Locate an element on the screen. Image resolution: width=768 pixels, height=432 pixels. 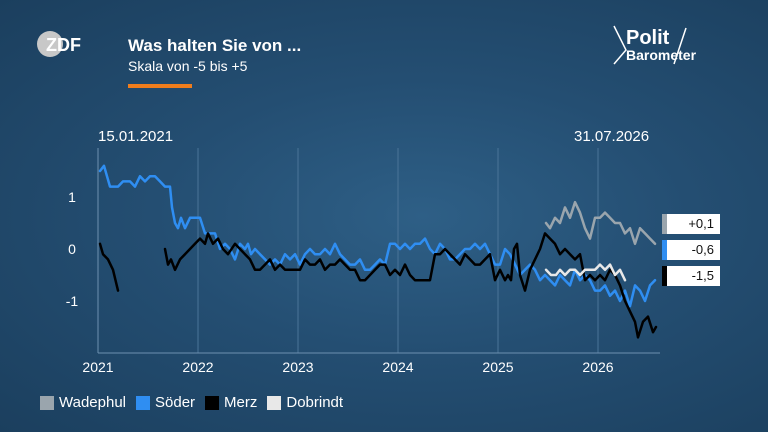
legend-item-soeder: Söder is located at coordinates (165, 402).